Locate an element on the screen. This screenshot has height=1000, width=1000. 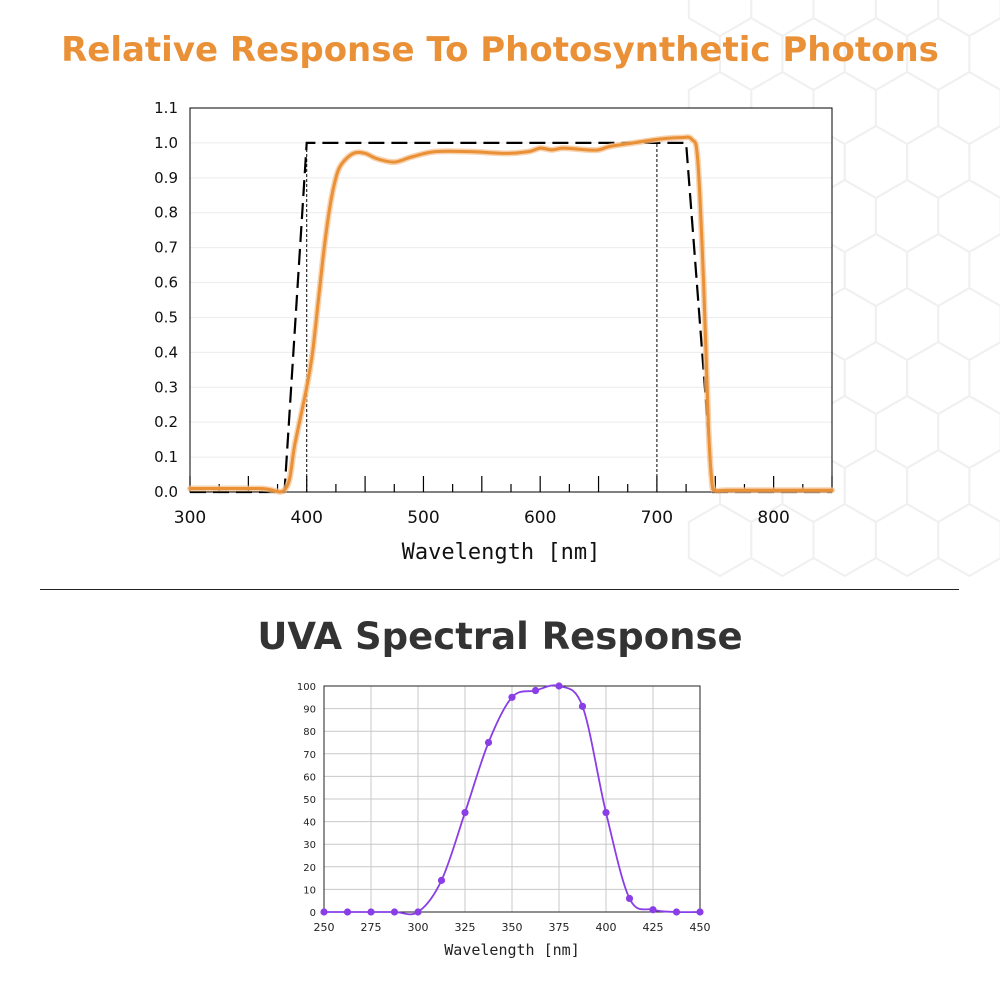
chart1-x-tick-label: 800 is located at coordinates (773, 518).